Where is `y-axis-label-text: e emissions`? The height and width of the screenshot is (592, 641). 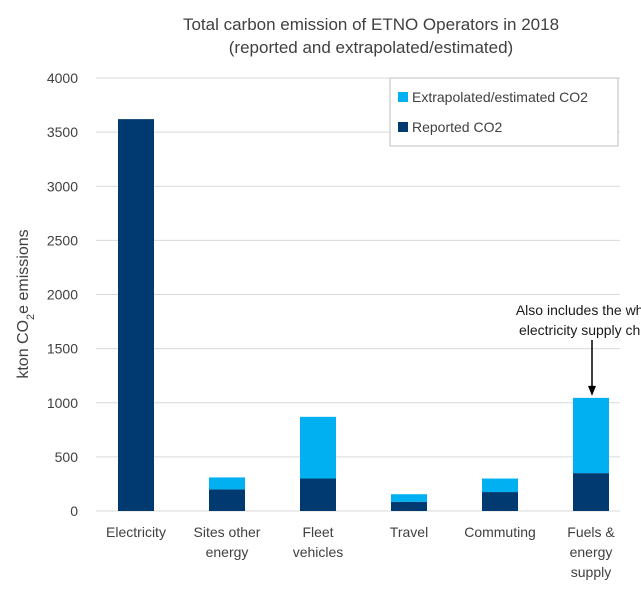
y-axis-label-text: e emissions is located at coordinates (23, 271).